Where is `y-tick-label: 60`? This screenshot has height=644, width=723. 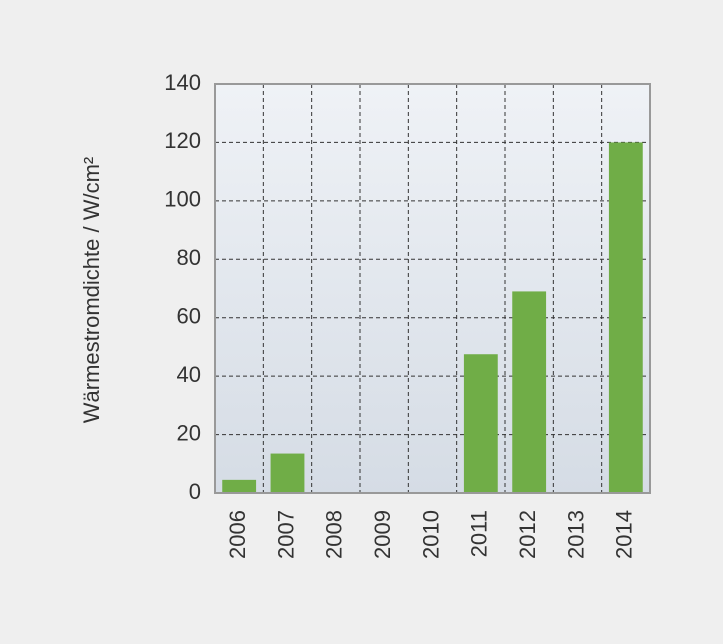
y-tick-label: 60 is located at coordinates (189, 316).